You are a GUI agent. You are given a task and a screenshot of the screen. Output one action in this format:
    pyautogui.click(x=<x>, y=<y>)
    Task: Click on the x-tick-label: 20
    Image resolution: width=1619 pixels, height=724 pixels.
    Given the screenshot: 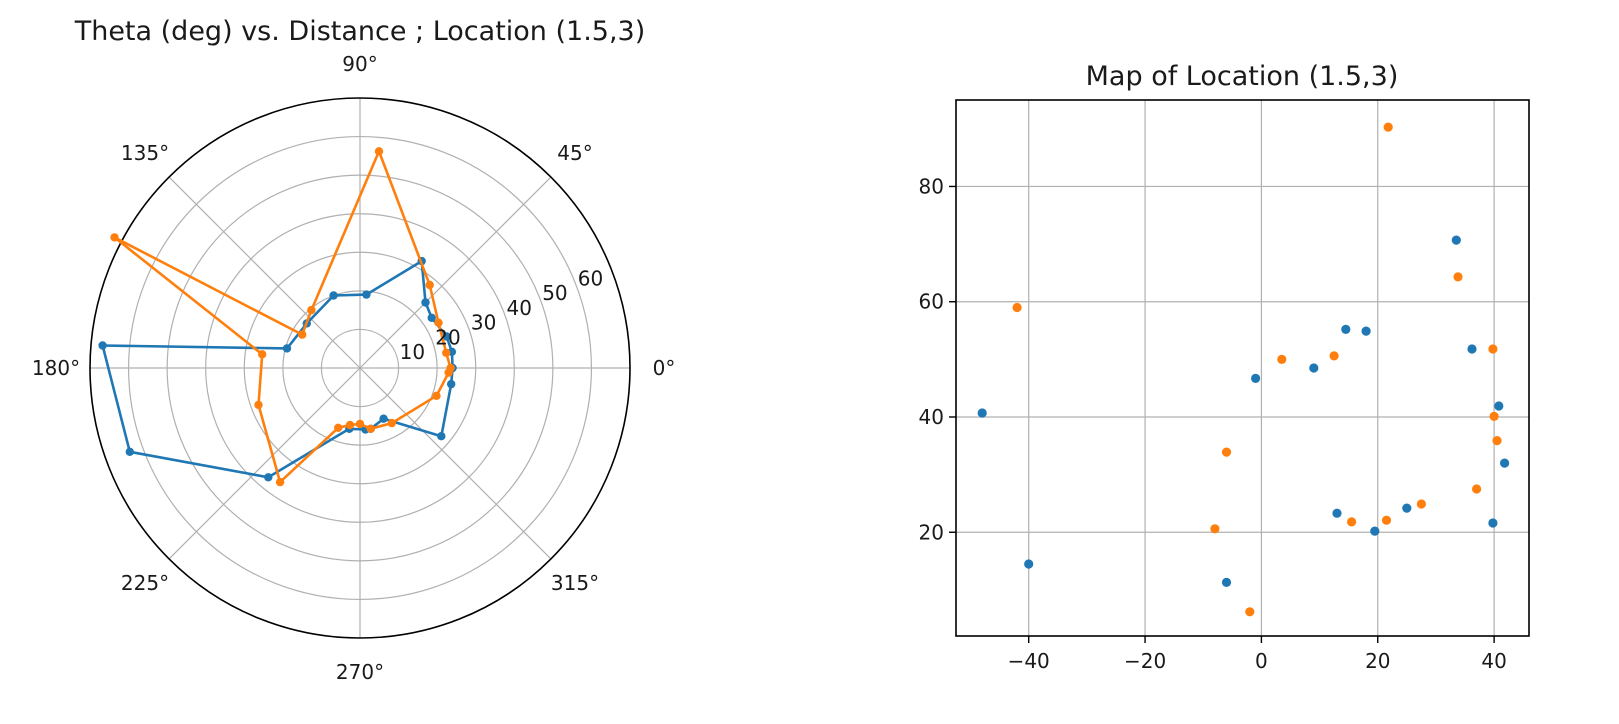 What is the action you would take?
    pyautogui.click(x=1377, y=661)
    